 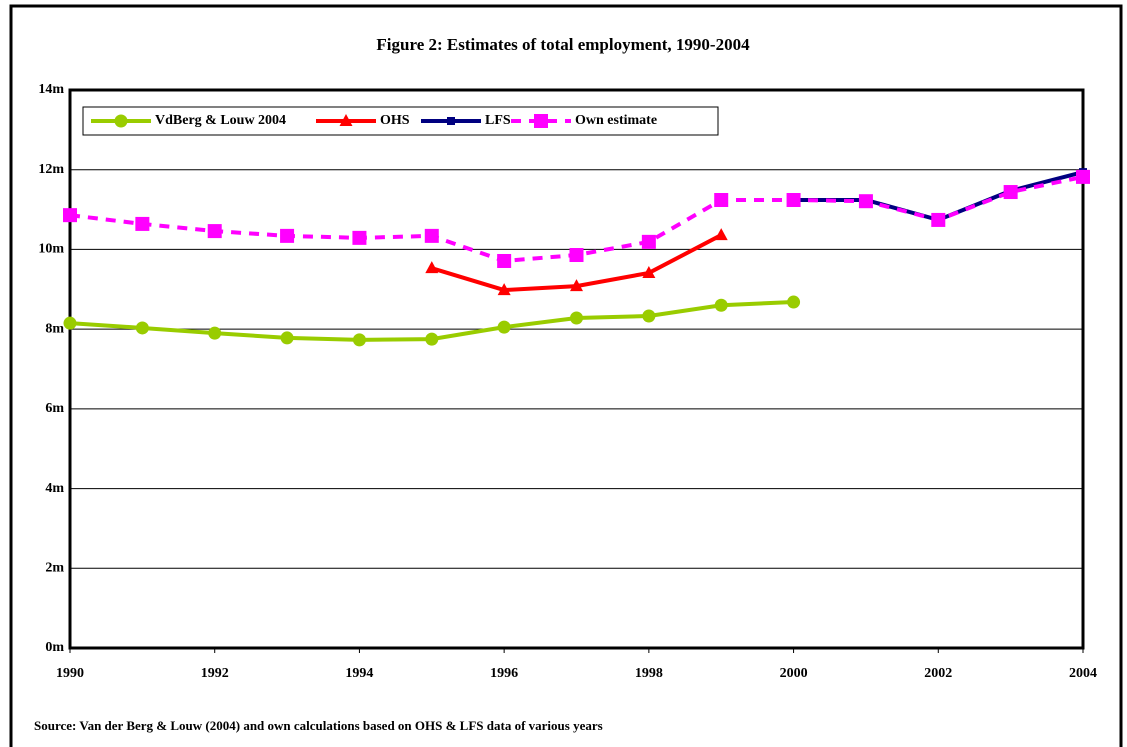 What do you see at coordinates (938, 196) in the screenshot?
I see `series-line` at bounding box center [938, 196].